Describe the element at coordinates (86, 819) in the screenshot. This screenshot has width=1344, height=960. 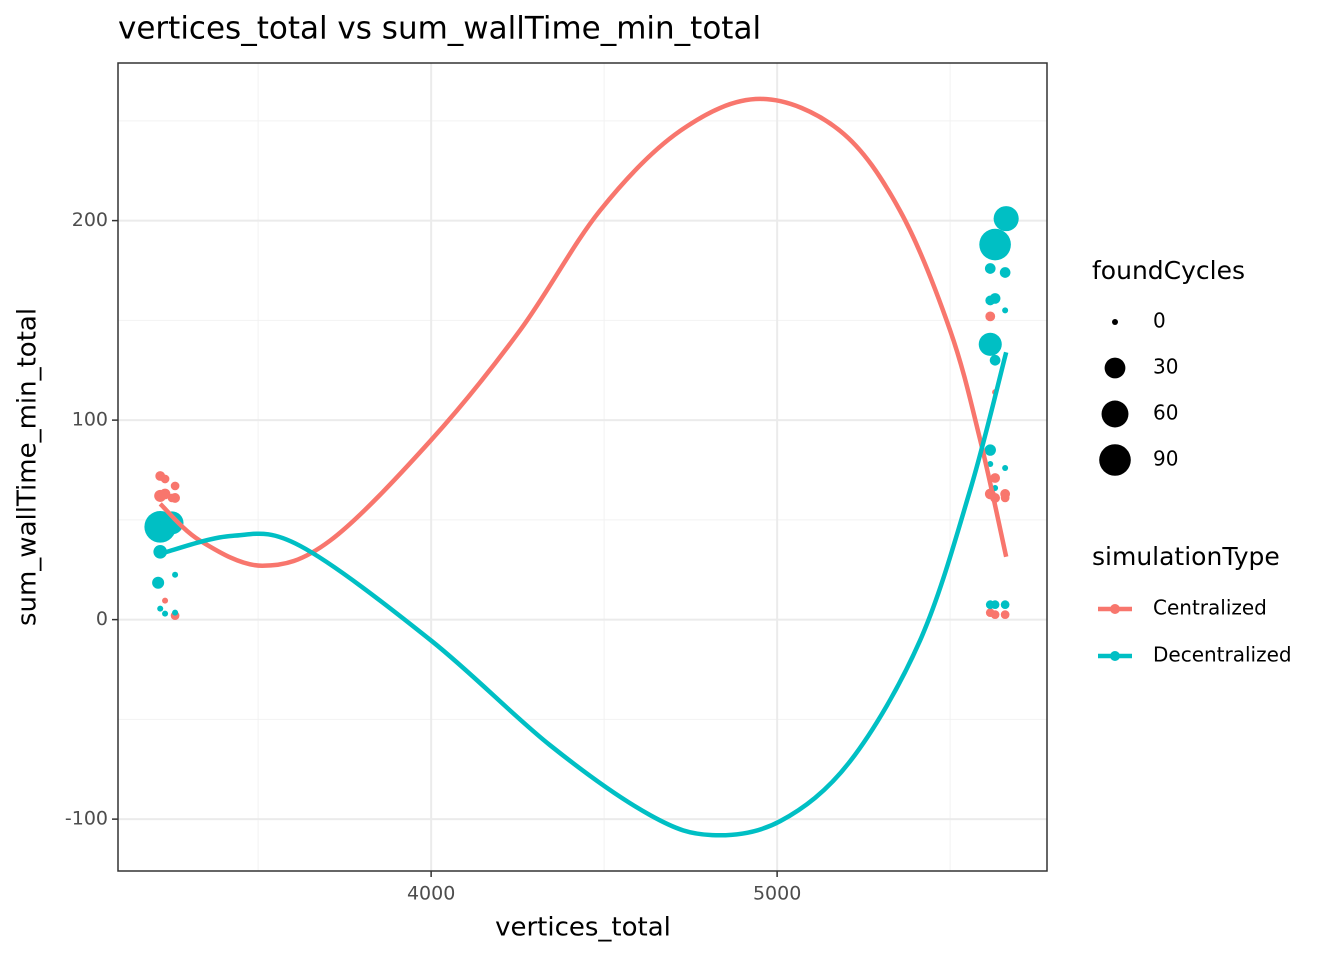
I see `y-tick-label: -100` at that location.